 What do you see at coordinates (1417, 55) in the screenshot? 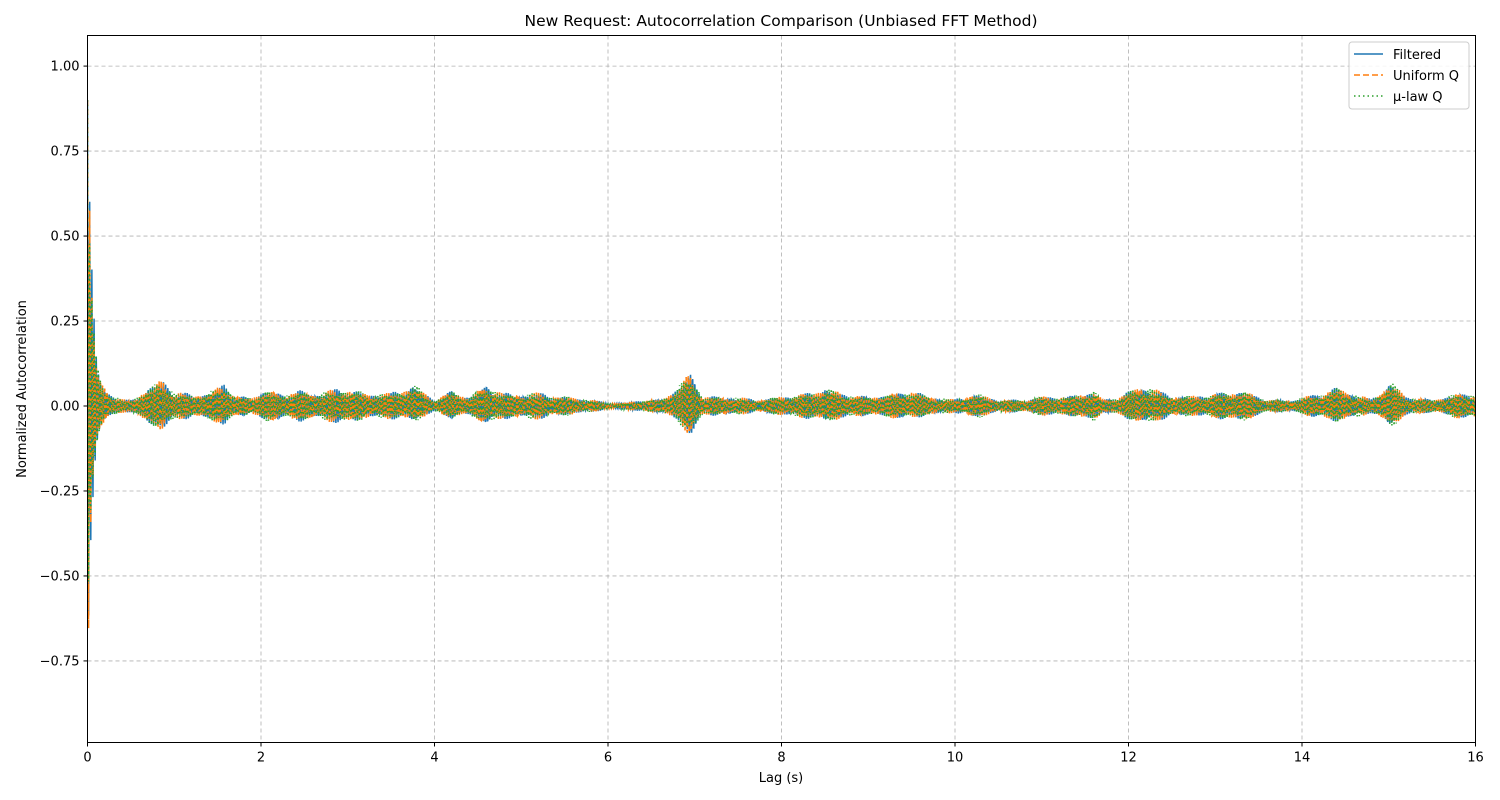
I see `legend-label: Filtered` at bounding box center [1417, 55].